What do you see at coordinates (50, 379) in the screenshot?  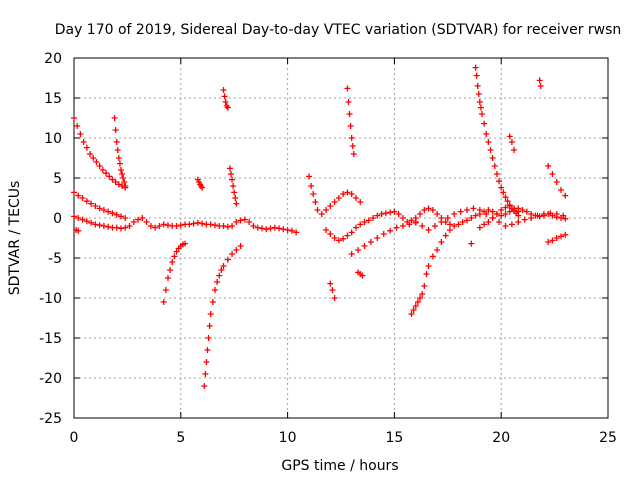 I see `y-tick-label: -20` at bounding box center [50, 379].